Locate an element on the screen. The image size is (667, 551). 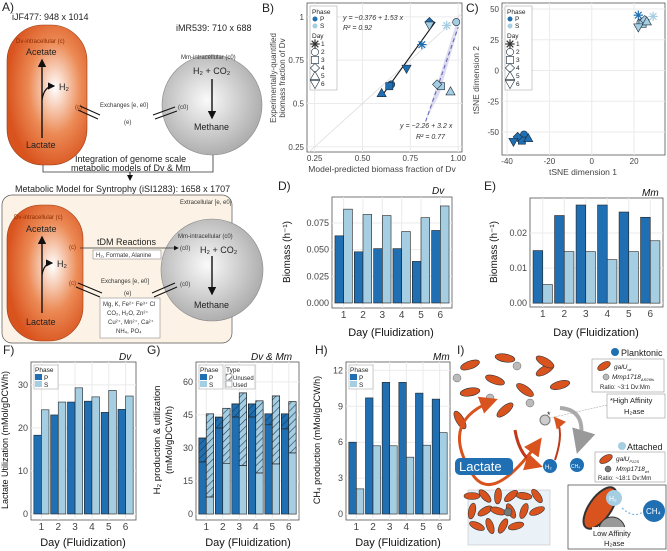
fit-confidence-band-s is located at coordinates (442, 68).